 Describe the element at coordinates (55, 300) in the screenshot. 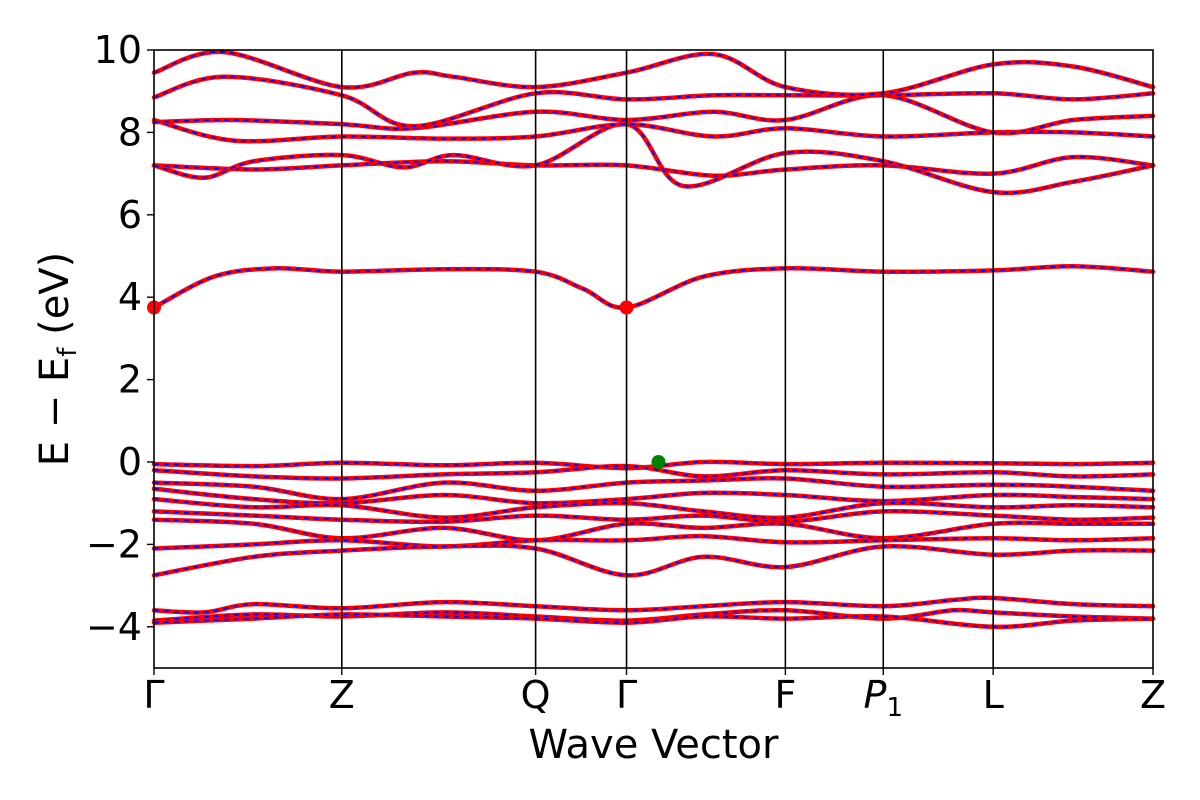

I see `y-axis-title-unit: (eV)` at that location.